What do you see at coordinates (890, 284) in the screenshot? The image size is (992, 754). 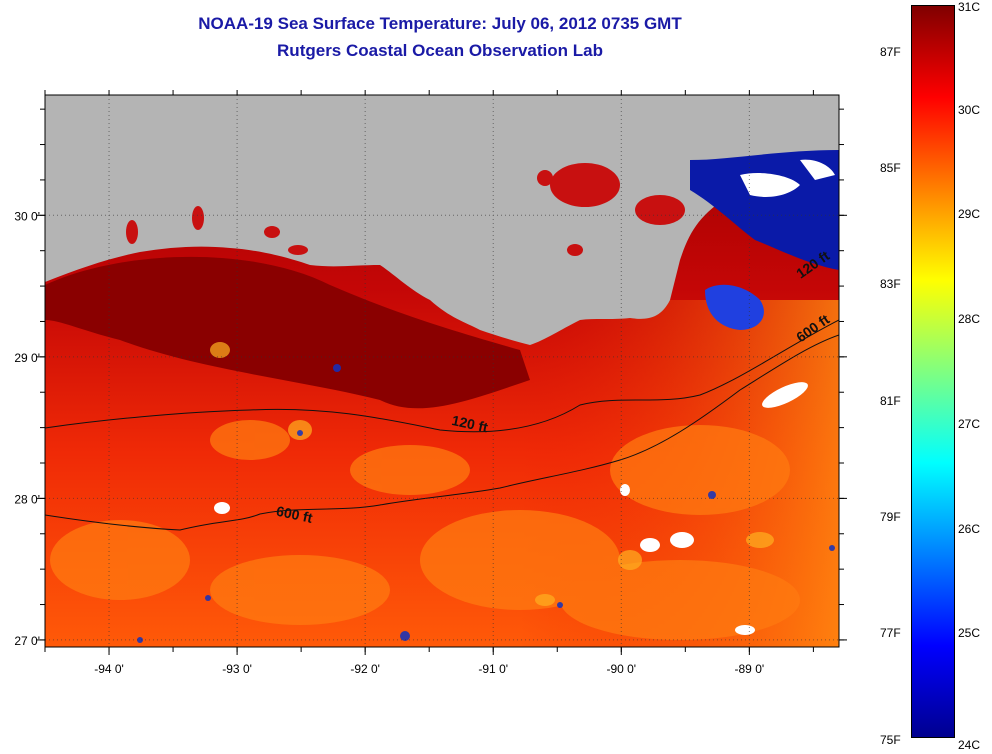 I see `colorbar-fahrenheit-label: 83F` at bounding box center [890, 284].